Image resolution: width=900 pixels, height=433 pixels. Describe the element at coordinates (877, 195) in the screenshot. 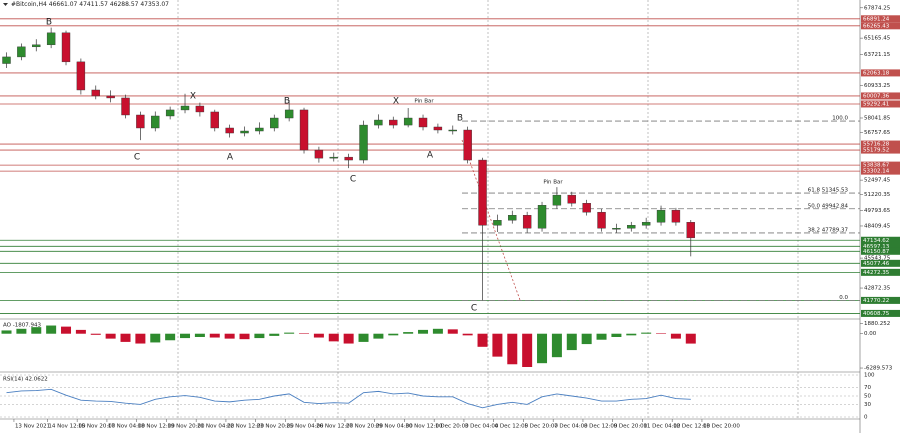

I see `y-tick-label: 51220.35` at that location.